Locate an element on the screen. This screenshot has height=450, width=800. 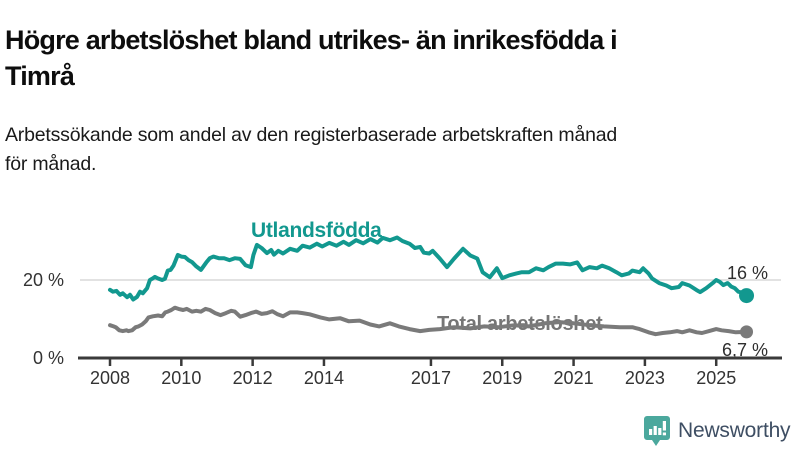
end-value-label-total: 6,7 % is located at coordinates (745, 350).